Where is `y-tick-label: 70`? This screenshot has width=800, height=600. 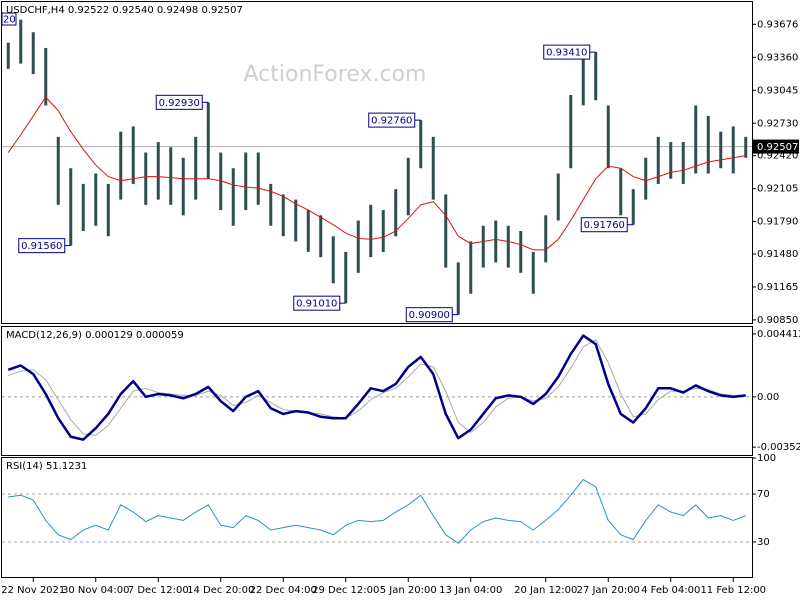
y-tick-label: 70 is located at coordinates (763, 494).